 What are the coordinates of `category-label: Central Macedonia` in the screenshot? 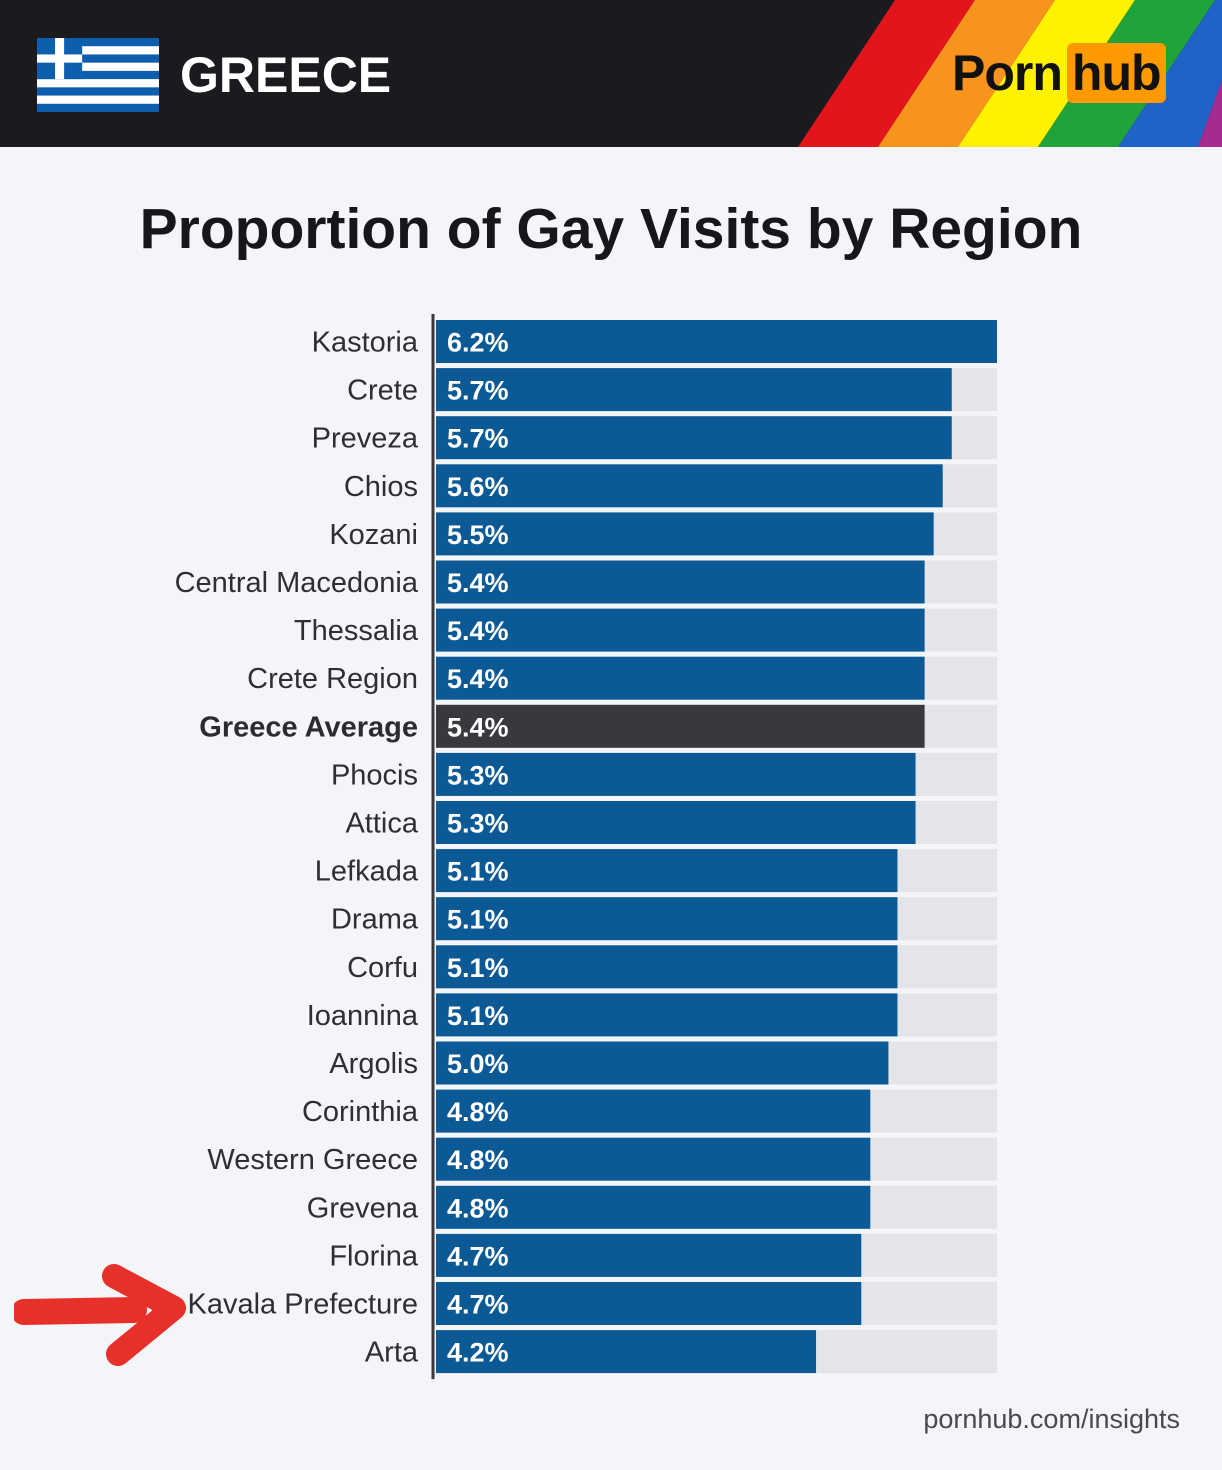 It's located at (297, 583).